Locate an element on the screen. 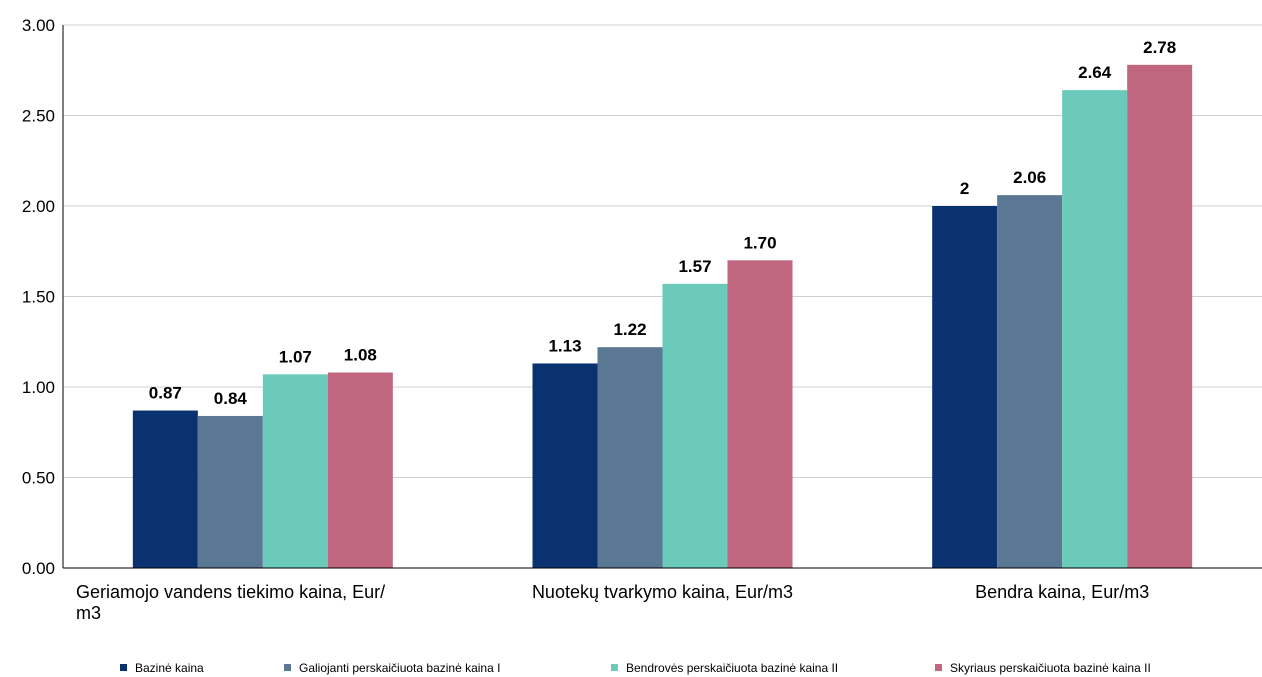 The image size is (1262, 677). legend-label: Bendrovės perskaičiuota bazinė kaina II is located at coordinates (732, 668).